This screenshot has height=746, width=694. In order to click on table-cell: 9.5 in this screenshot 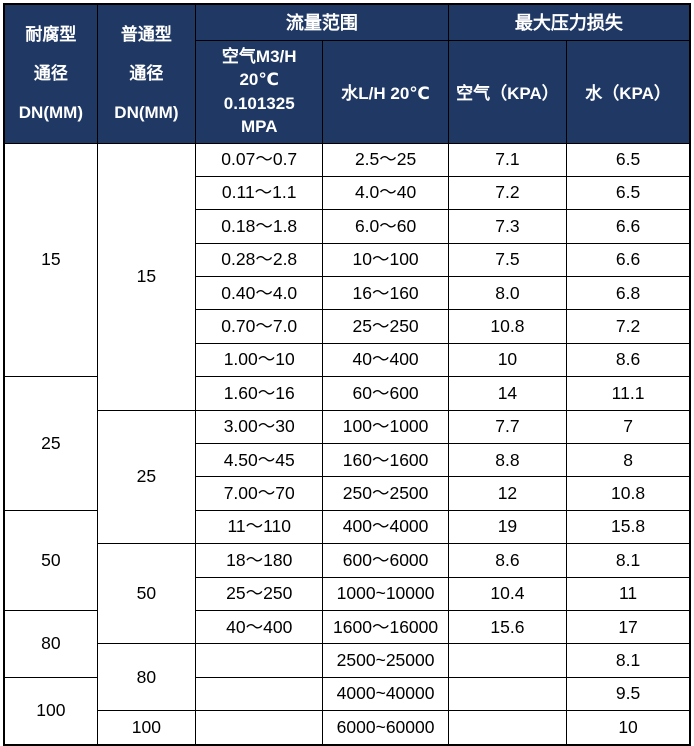, I will do `click(628, 694)`.